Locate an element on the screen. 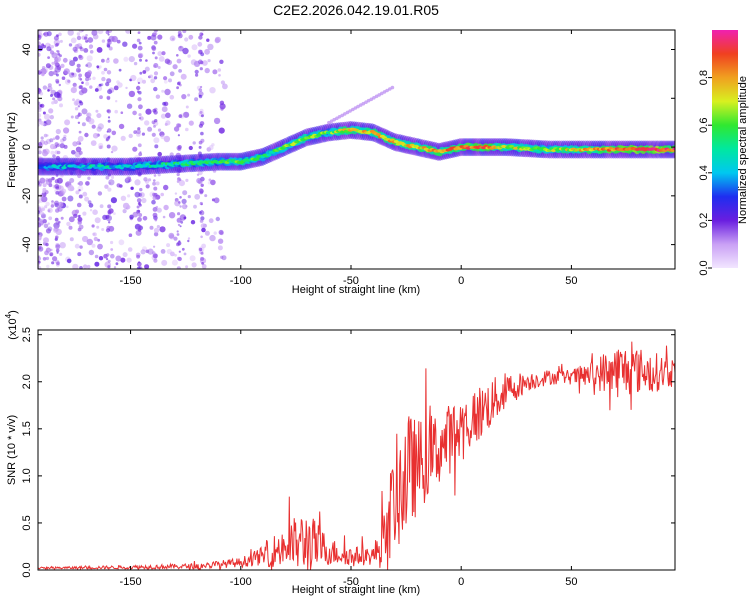 This screenshot has width=750, height=600. snr-x-tick-label: -150 is located at coordinates (131, 582).